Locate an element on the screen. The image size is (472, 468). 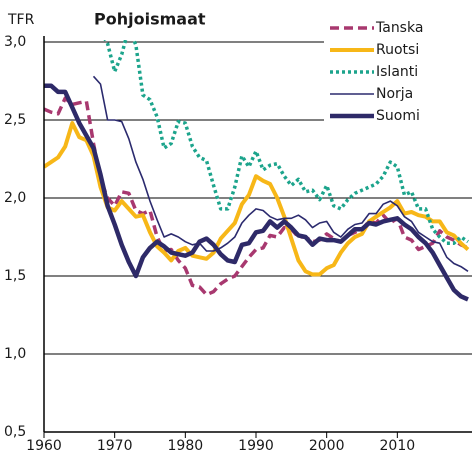
legend-label: Islanti is located at coordinates (397, 72).